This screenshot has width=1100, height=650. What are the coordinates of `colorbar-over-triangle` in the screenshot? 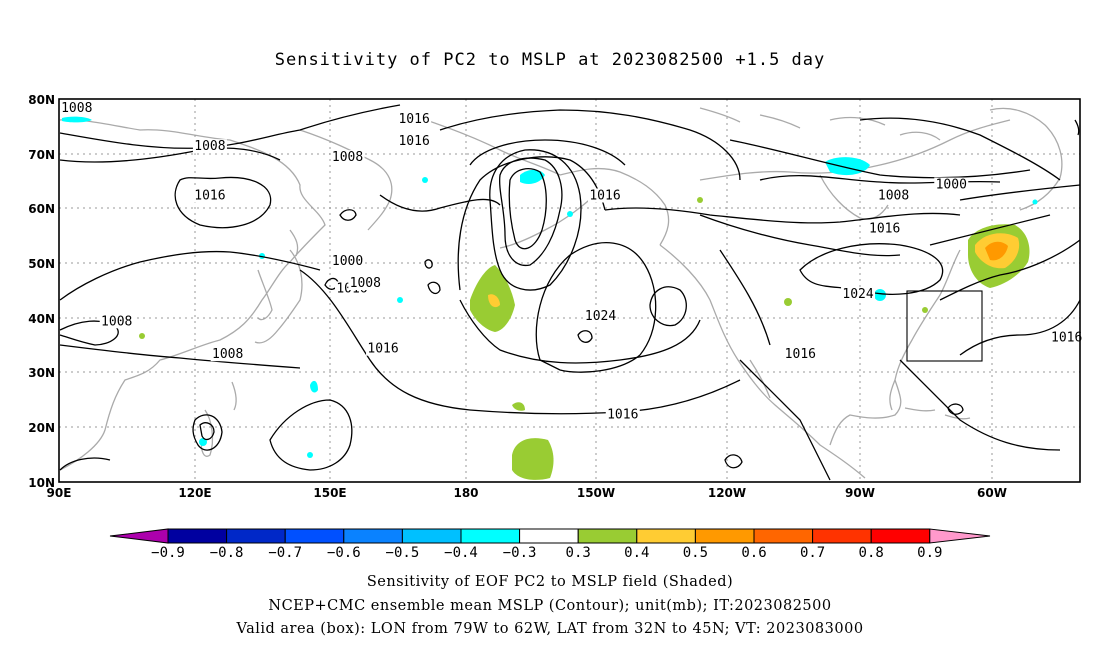 It's located at (960, 536).